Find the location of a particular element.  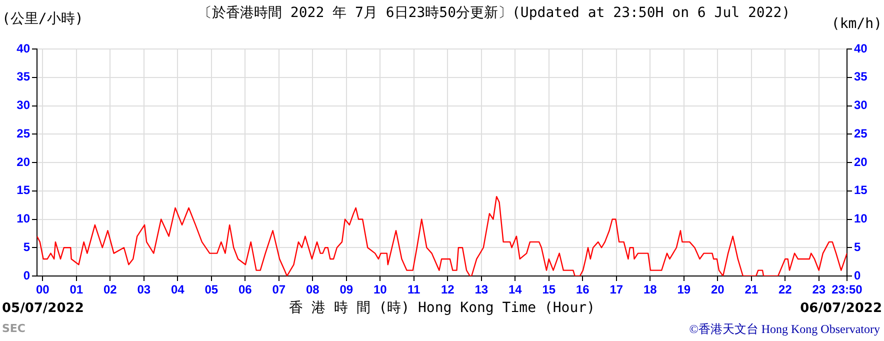

x-tick-label: 14 is located at coordinates (515, 289).